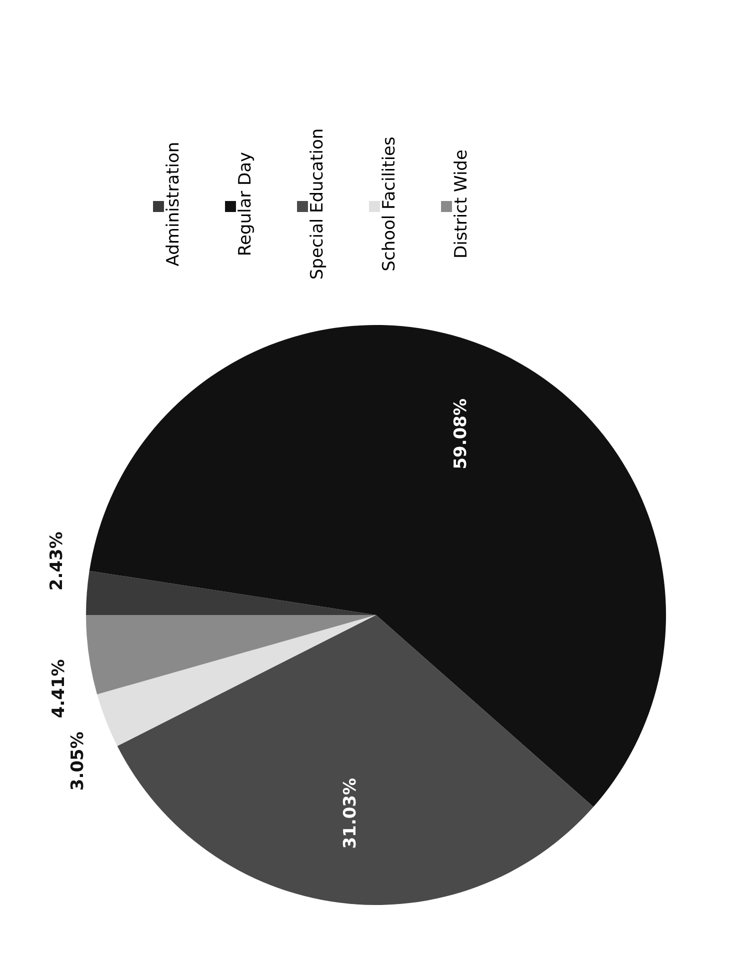  Describe the element at coordinates (350, 813) in the screenshot. I see `data-label: 31.03%` at that location.